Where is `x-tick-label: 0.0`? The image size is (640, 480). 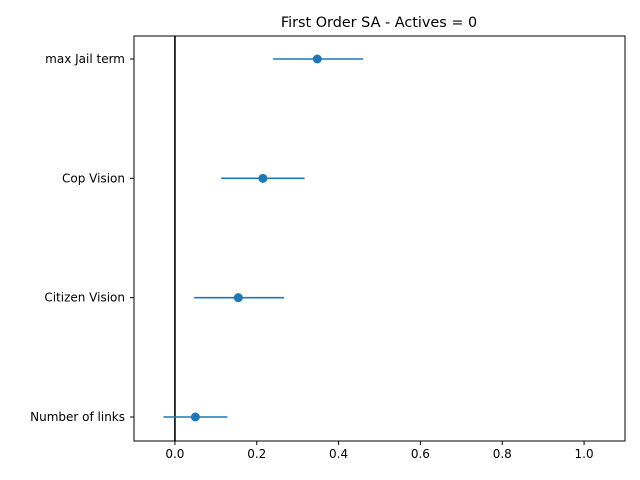 x-tick-label: 0.0 is located at coordinates (174, 454).